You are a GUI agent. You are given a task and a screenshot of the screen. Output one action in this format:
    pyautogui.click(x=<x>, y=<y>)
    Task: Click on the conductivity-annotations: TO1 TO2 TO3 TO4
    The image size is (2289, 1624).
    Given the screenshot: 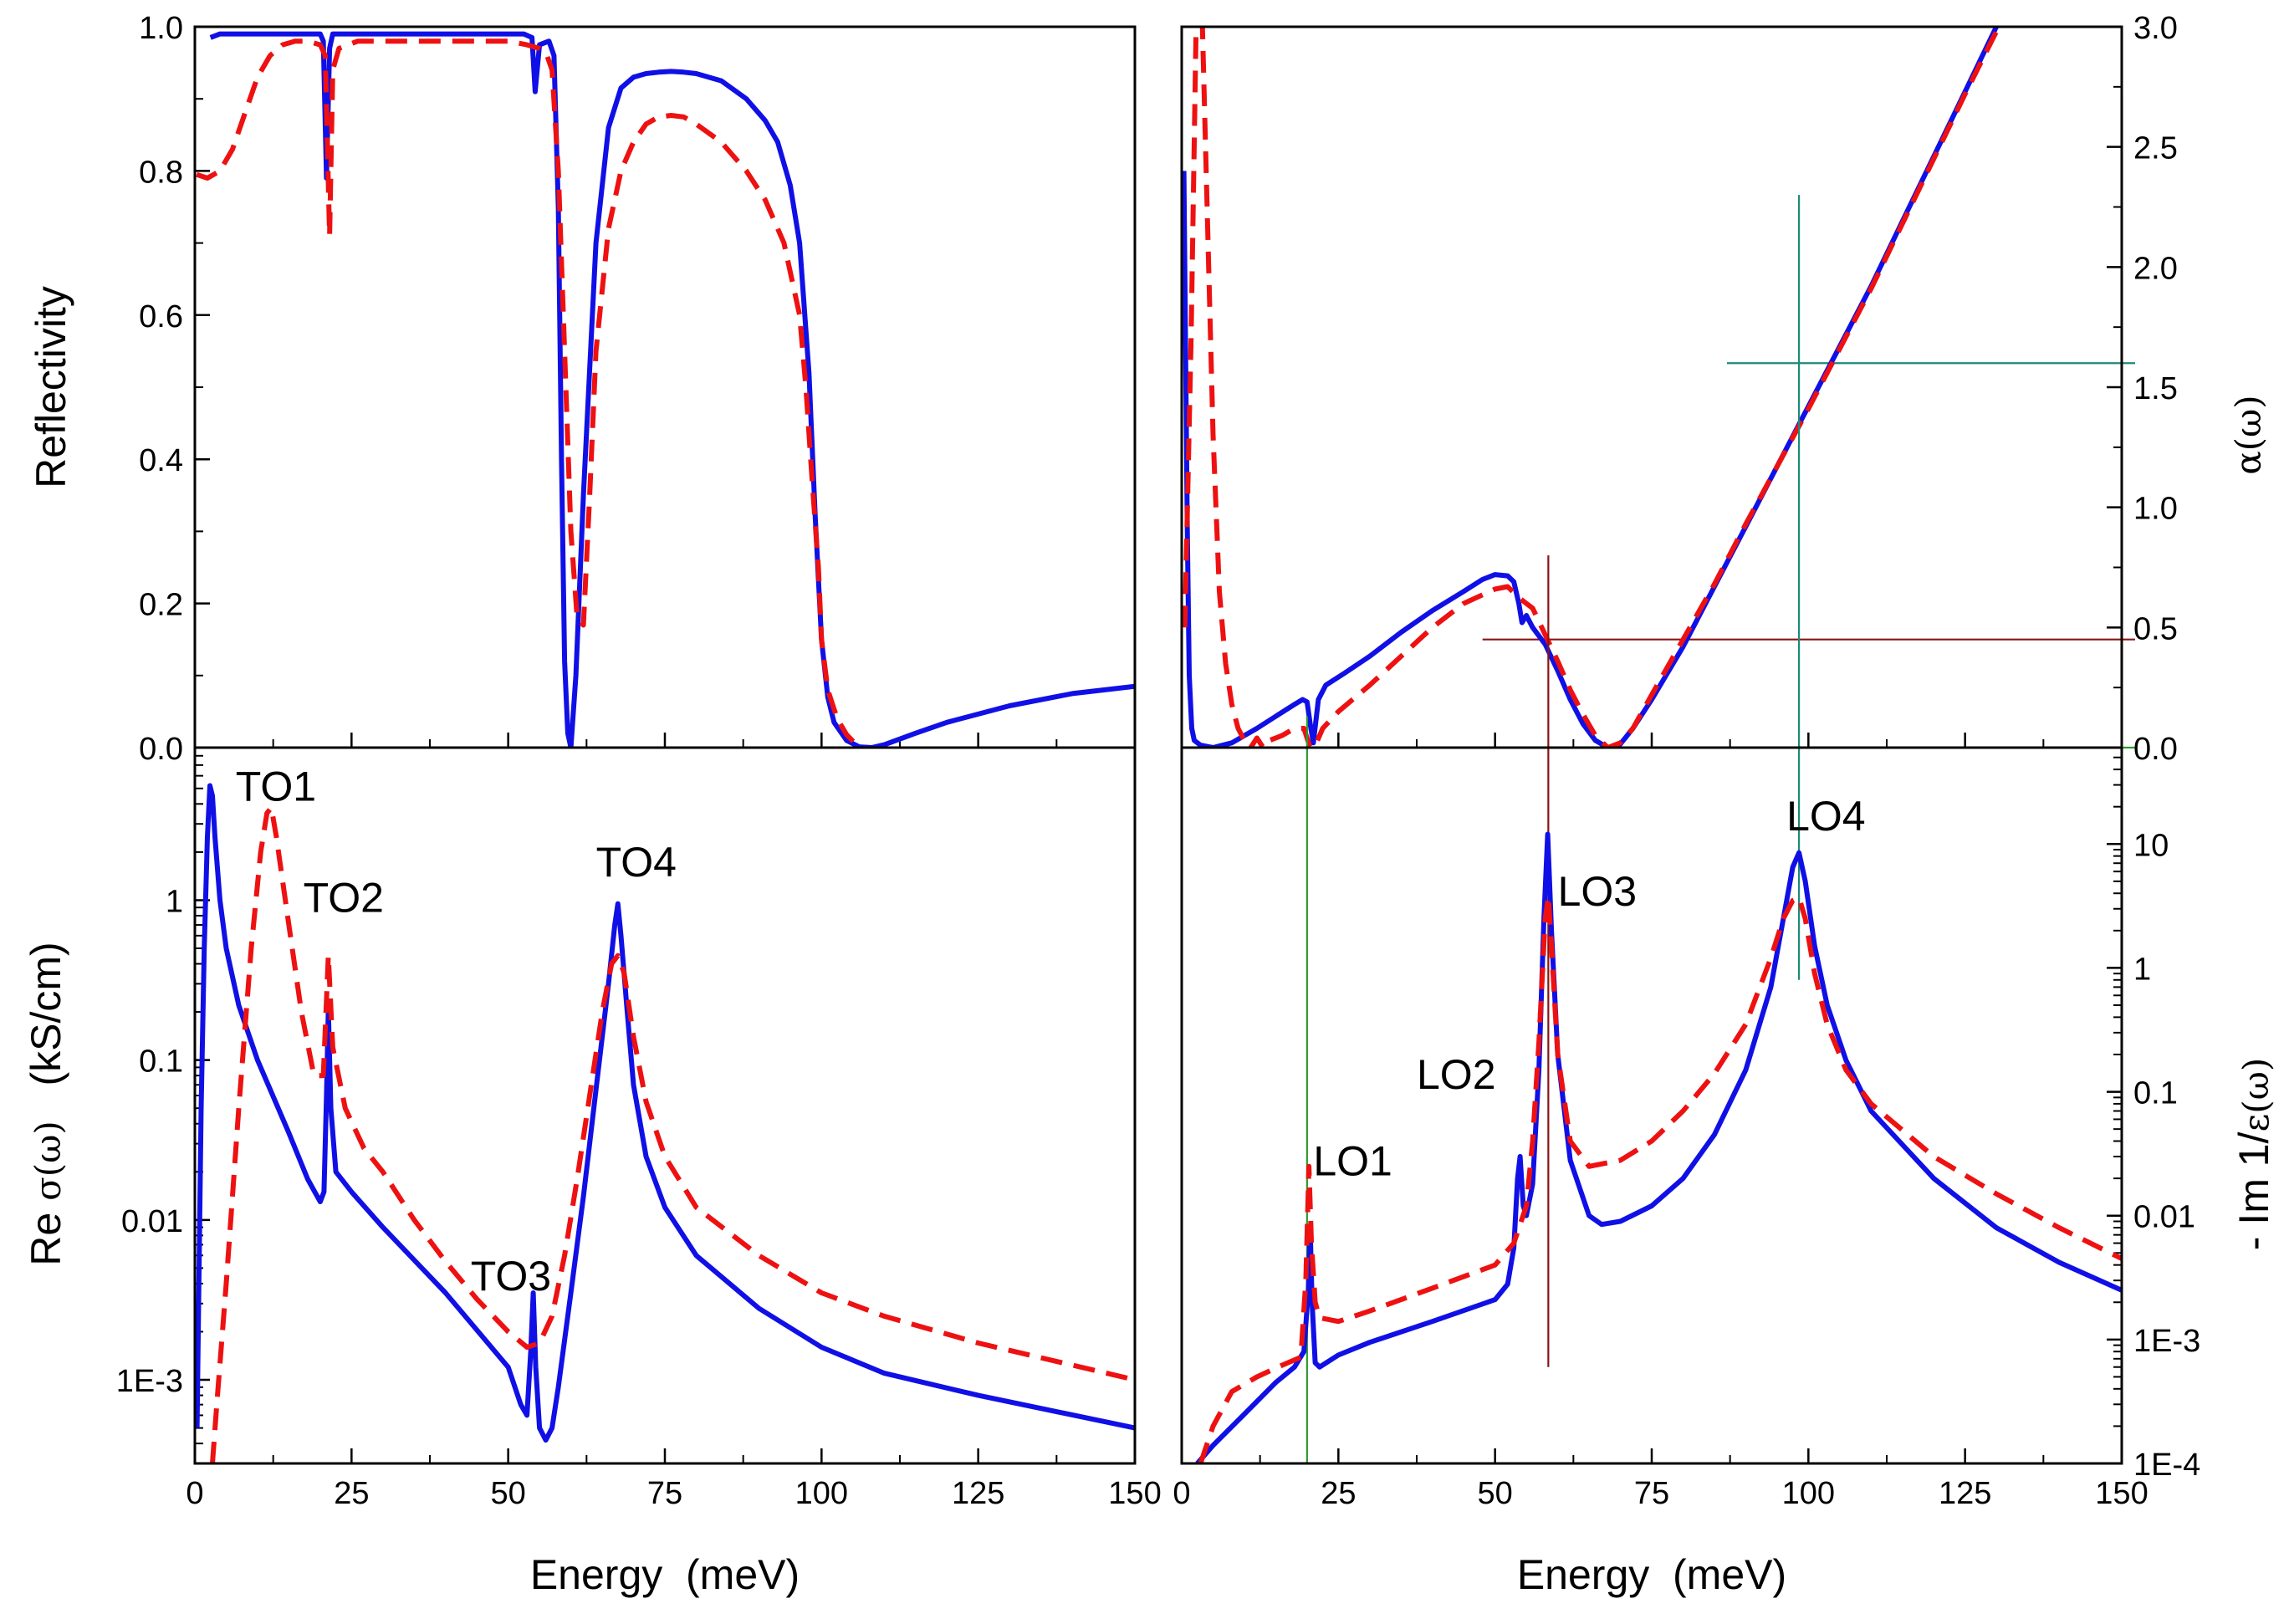 What is the action you would take?
    pyautogui.click(x=457, y=1031)
    